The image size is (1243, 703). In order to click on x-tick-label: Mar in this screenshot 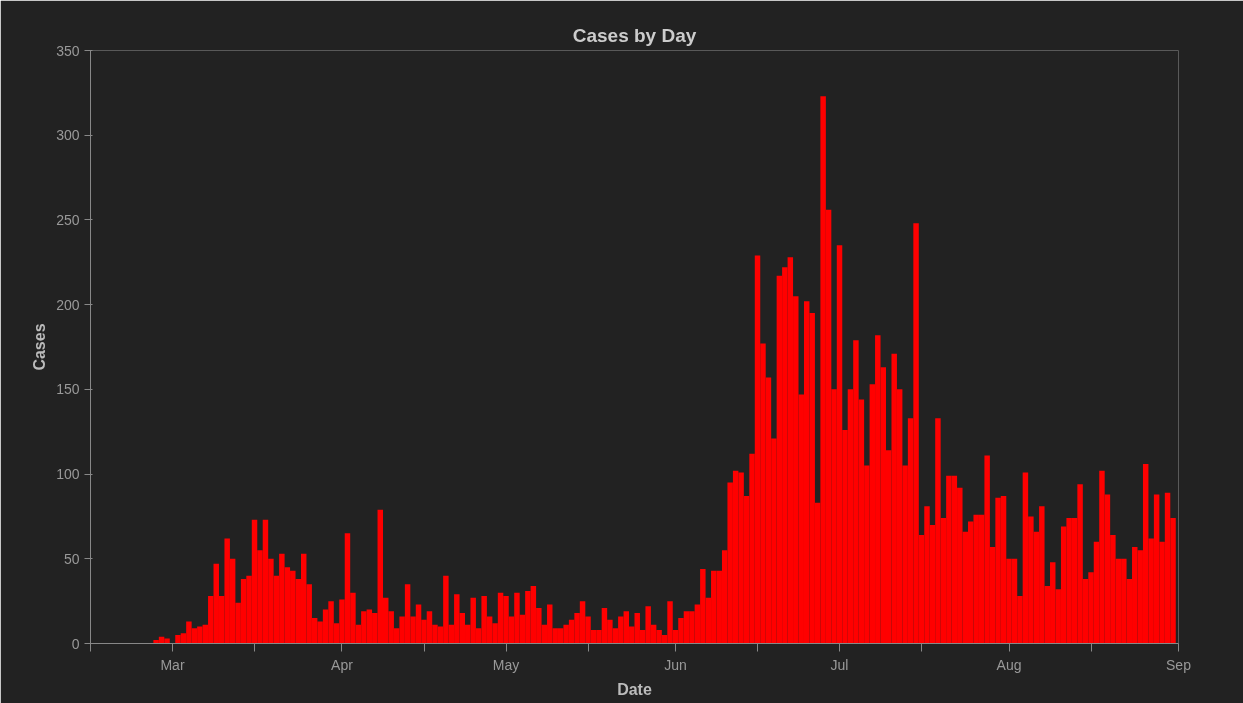, I will do `click(172, 664)`.